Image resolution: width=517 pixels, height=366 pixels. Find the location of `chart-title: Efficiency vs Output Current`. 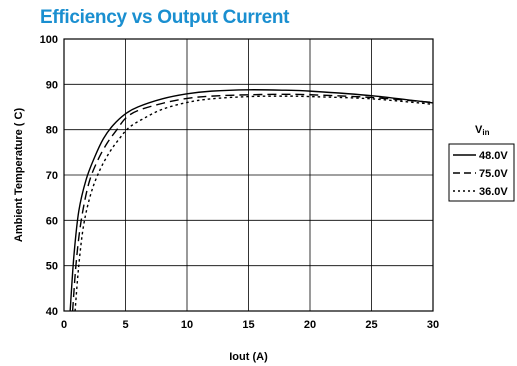

chart-title: Efficiency vs Output Current is located at coordinates (165, 17).